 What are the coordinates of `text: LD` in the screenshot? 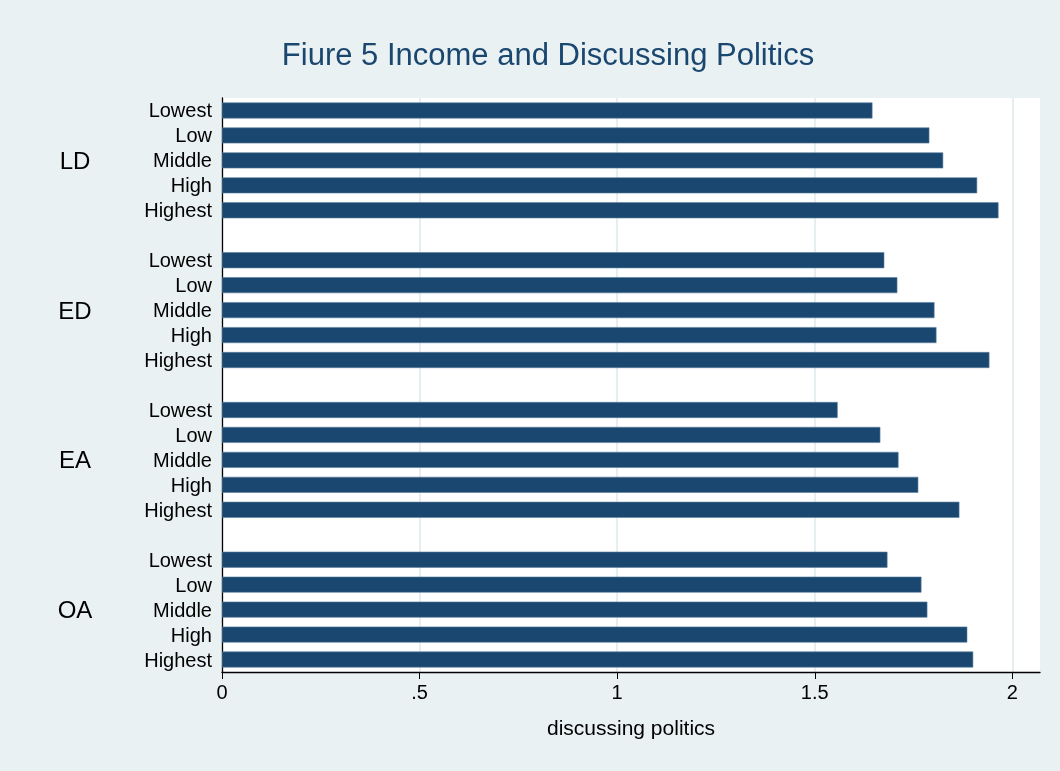 It's located at (75, 160).